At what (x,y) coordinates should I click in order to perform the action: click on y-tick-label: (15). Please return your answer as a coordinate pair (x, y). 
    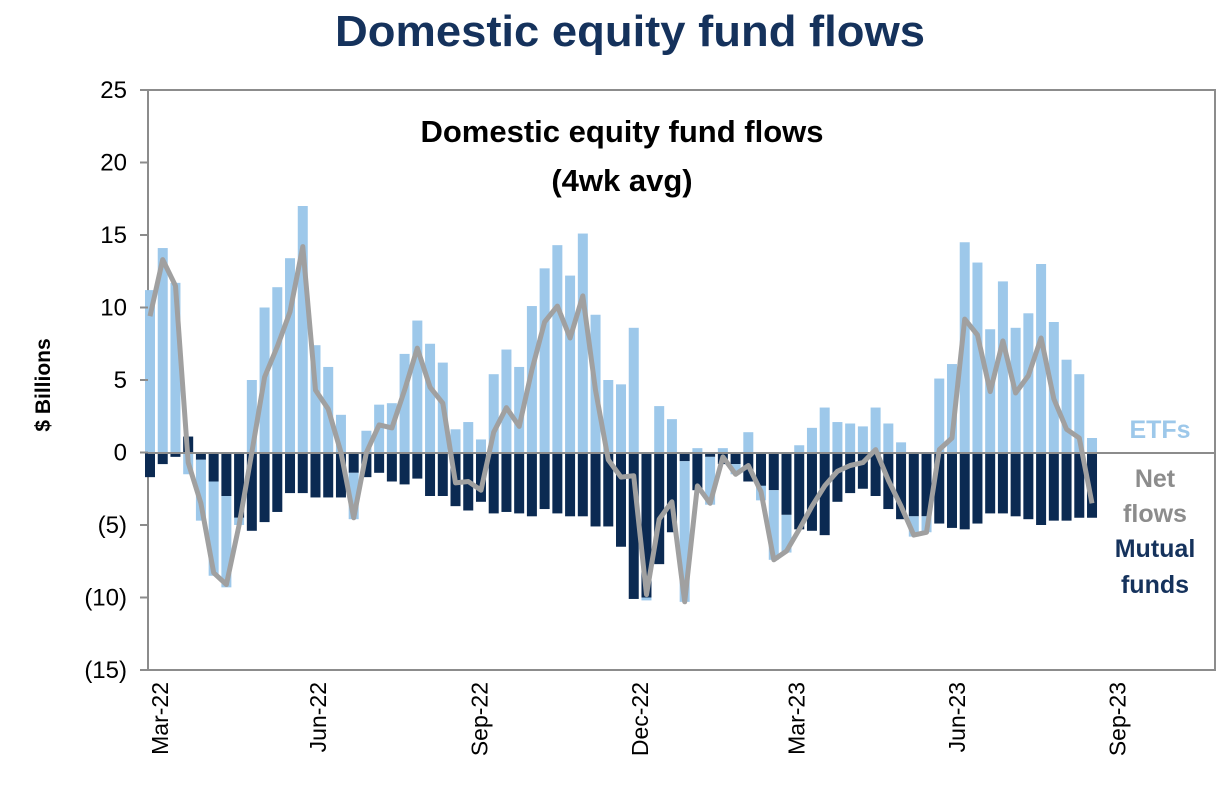
    Looking at the image, I should click on (105, 670).